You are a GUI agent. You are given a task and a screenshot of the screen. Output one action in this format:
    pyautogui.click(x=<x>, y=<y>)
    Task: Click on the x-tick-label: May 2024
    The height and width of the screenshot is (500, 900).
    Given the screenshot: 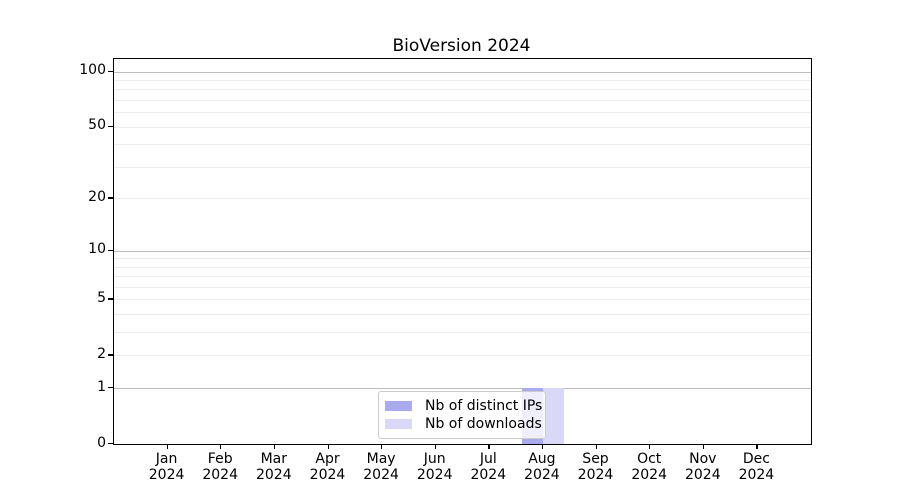 What is the action you would take?
    pyautogui.click(x=381, y=467)
    